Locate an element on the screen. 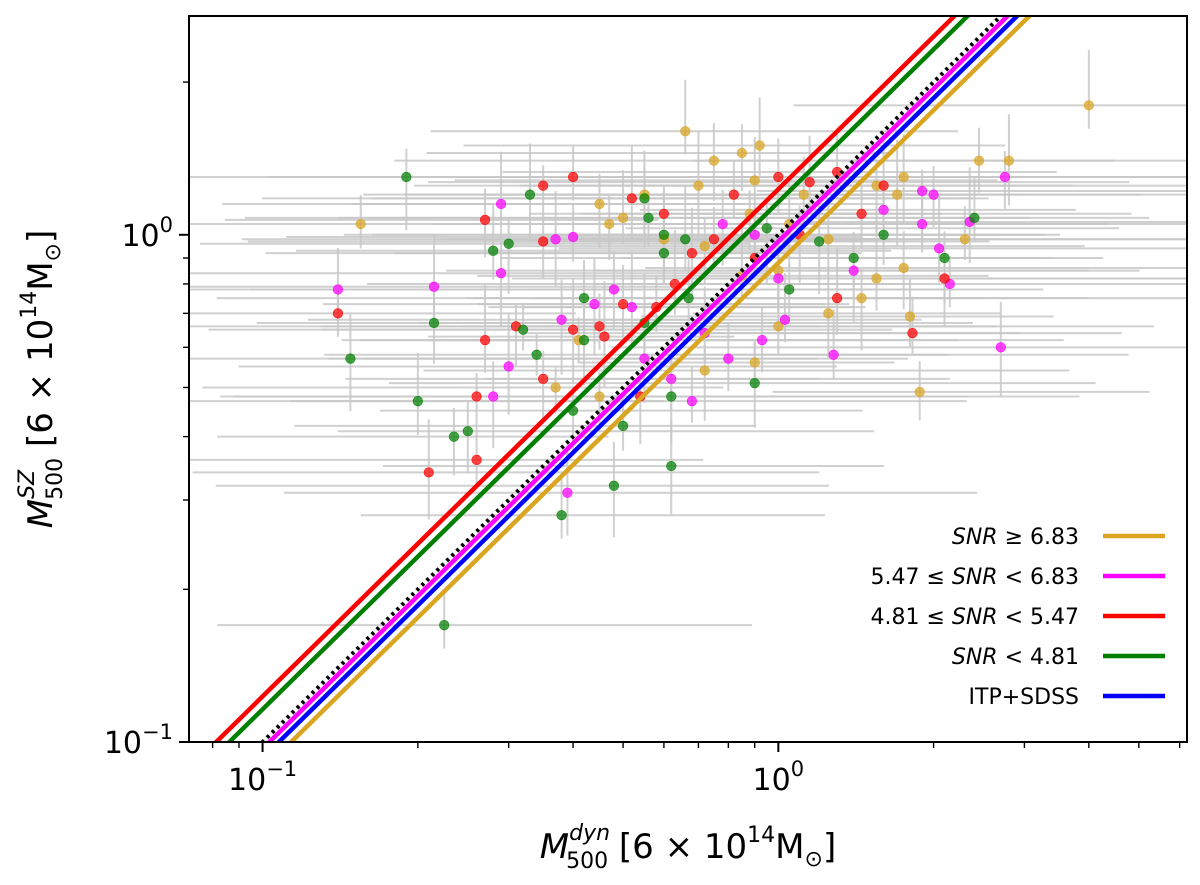 Image resolution: width=1200 pixels, height=885 pixels. x-axis-title-unit-exp: 14 is located at coordinates (761, 835).